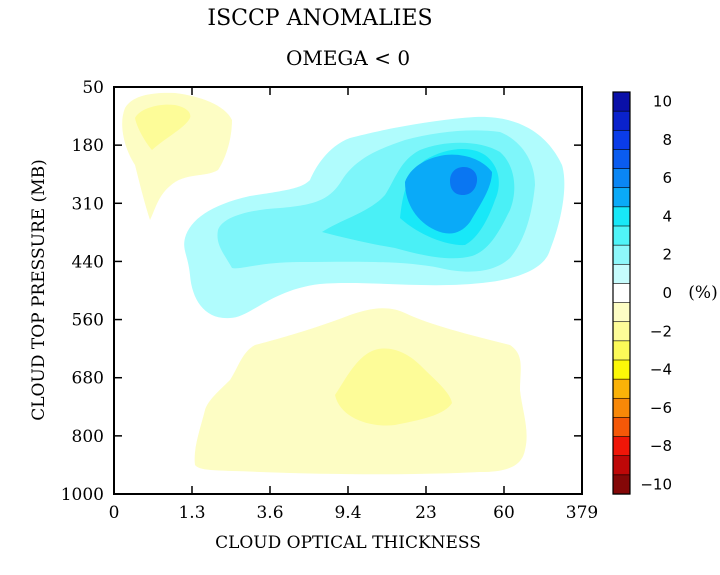 The width and height of the screenshot is (720, 575). I want to click on colorbar-tick-label: 0, so click(667, 293).